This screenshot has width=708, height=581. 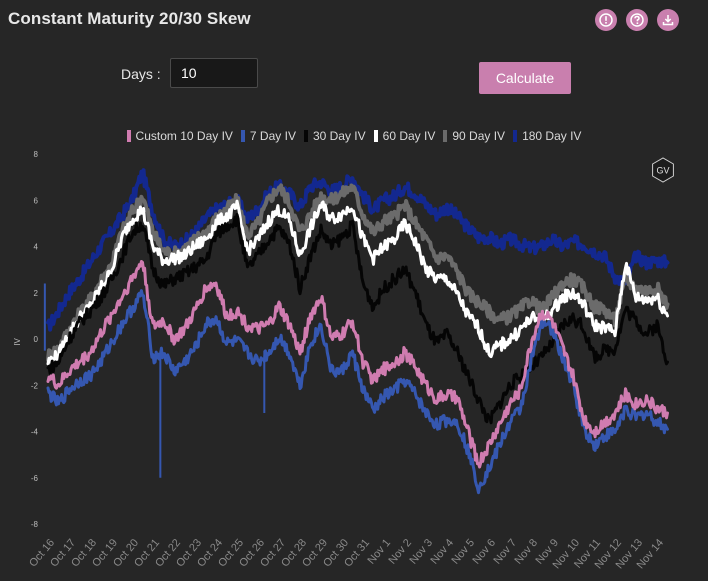 I want to click on x-tick-label: Nov 1, so click(x=379, y=552).